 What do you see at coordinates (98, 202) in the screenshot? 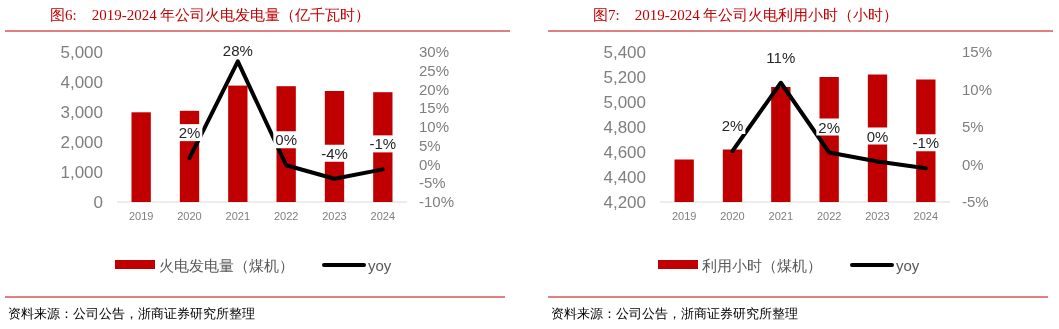
I see `y-tick-label: 0` at bounding box center [98, 202].